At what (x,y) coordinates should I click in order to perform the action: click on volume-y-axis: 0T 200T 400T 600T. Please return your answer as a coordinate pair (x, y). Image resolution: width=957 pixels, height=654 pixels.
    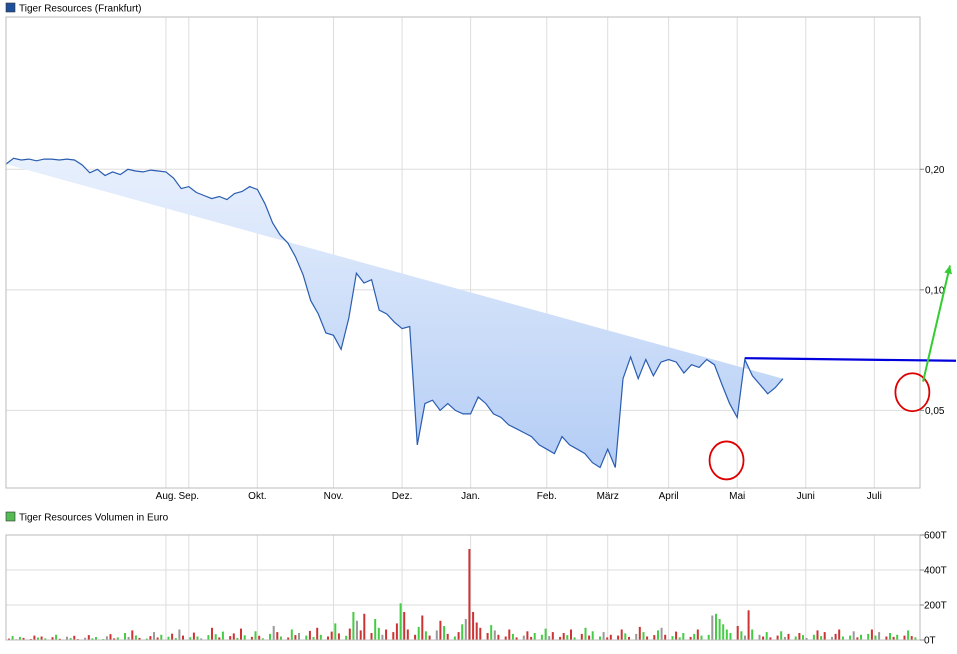
    Looking at the image, I should click on (933, 589).